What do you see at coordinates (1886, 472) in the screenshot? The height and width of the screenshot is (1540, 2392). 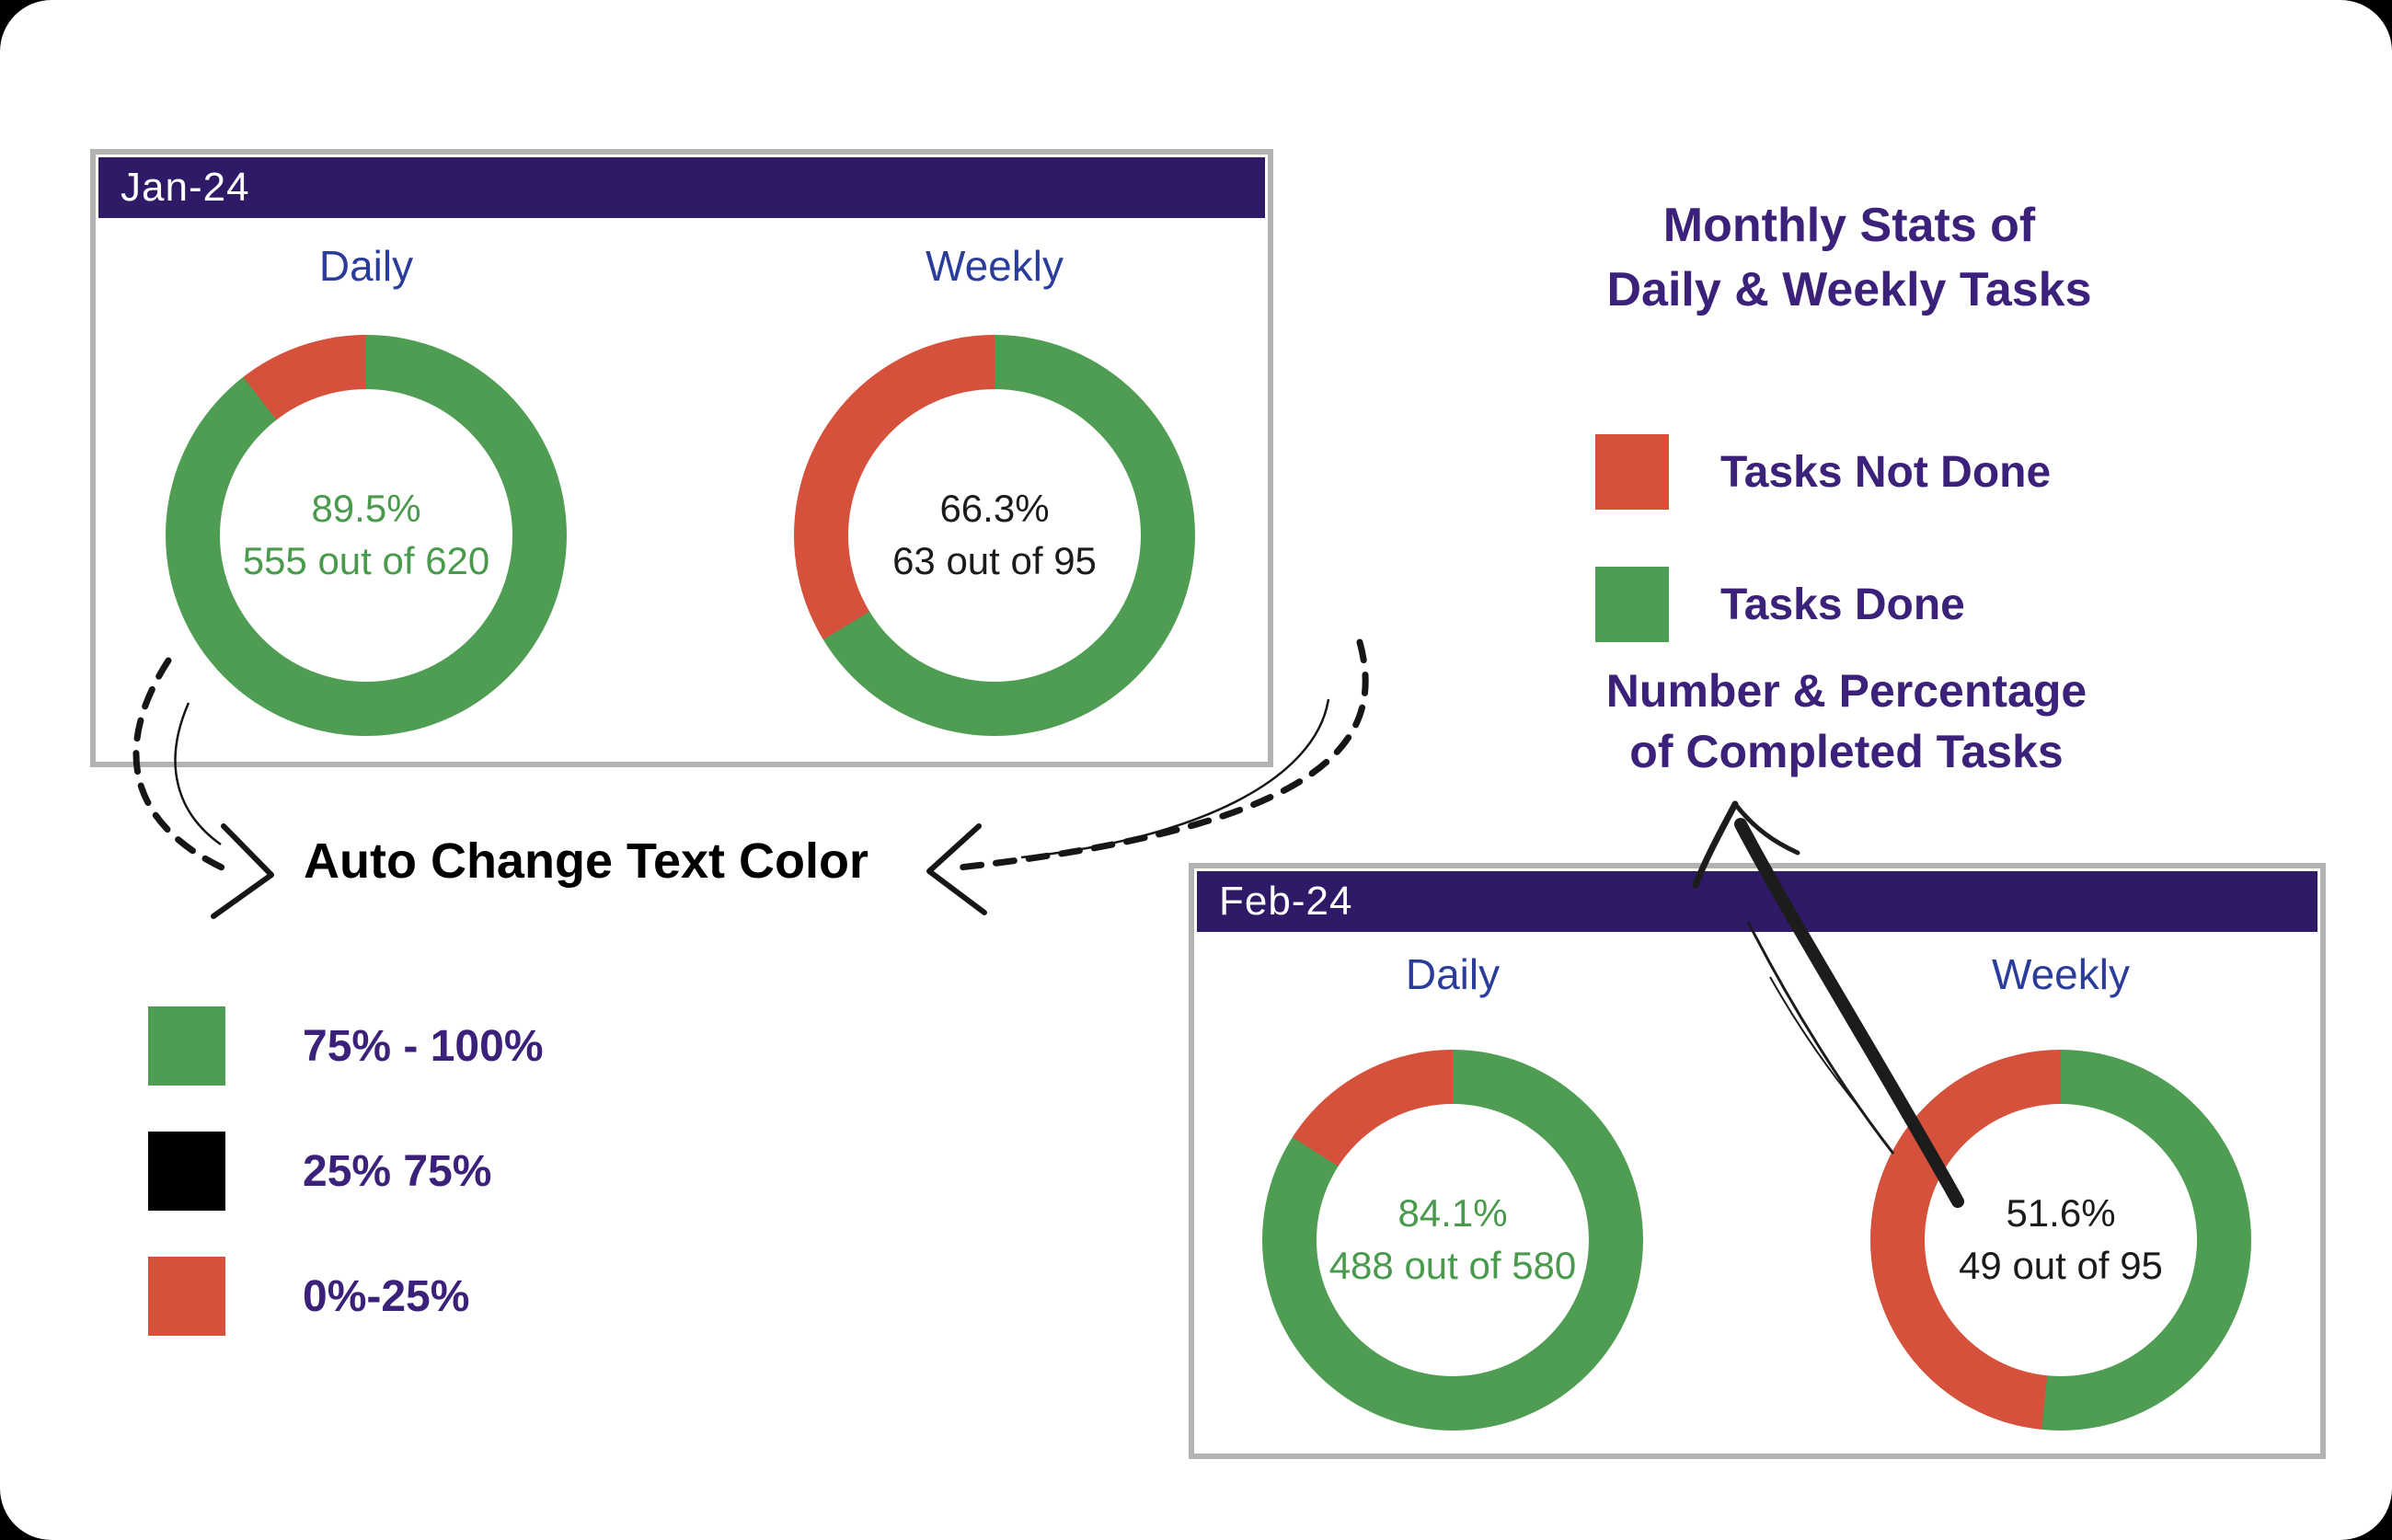 I see `not-done-label: Tasks Not Done` at bounding box center [1886, 472].